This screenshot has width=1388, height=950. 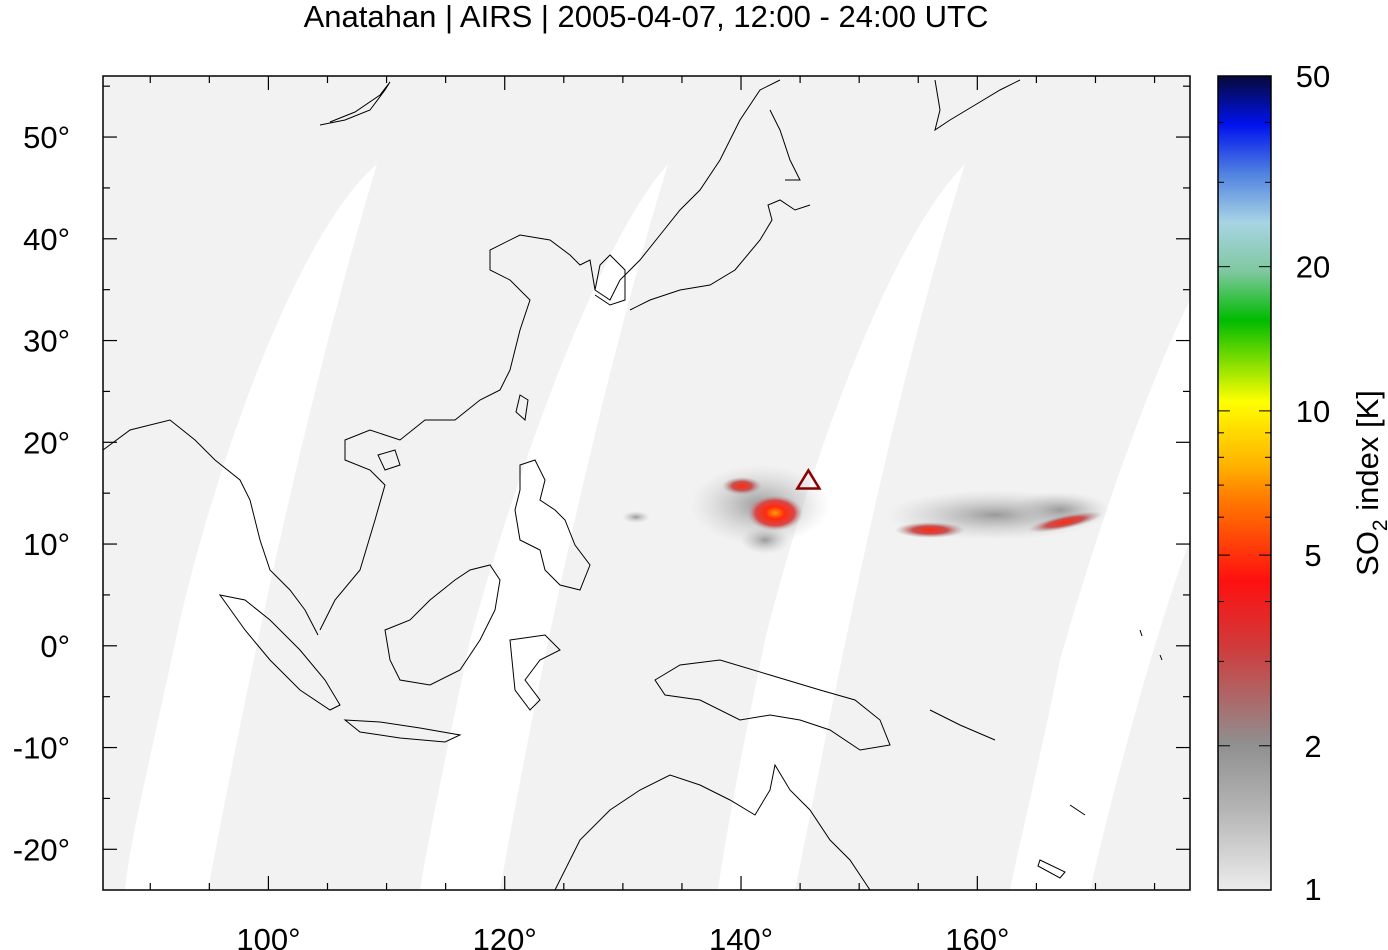 What do you see at coordinates (610, 280) in the screenshot?
I see `coast-korea` at bounding box center [610, 280].